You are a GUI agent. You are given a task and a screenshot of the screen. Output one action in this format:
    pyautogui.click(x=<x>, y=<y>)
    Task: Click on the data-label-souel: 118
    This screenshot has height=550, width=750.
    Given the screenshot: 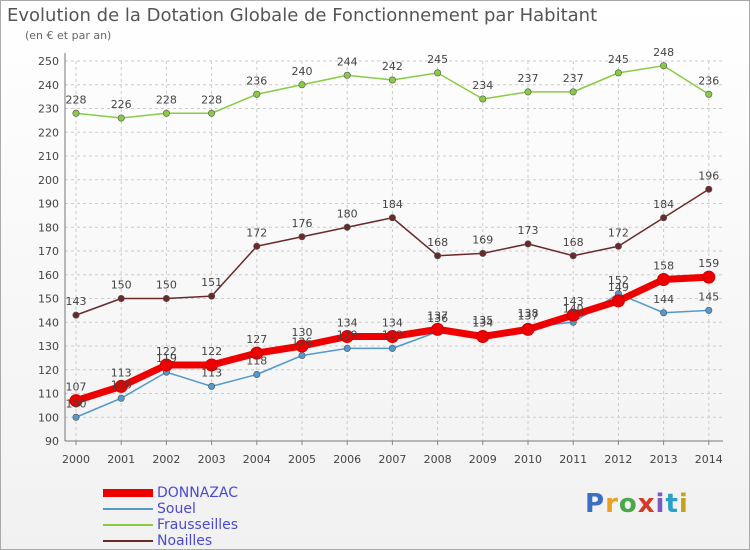 What is the action you would take?
    pyautogui.click(x=256, y=361)
    